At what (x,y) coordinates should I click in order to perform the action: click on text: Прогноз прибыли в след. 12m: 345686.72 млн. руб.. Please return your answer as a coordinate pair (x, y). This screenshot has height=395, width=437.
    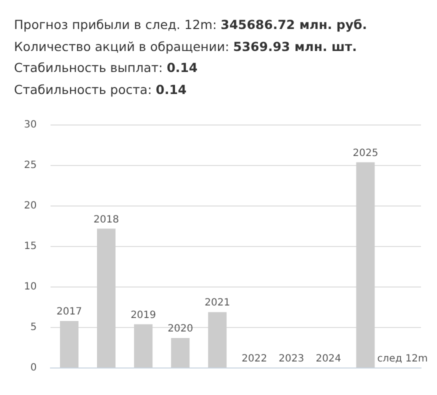
    Looking at the image, I should click on (191, 25).